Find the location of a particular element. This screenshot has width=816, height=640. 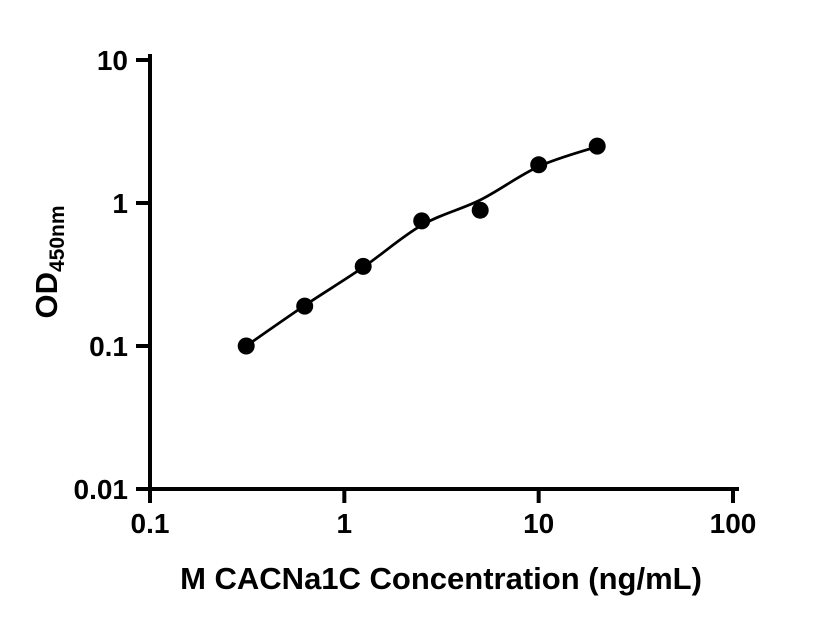

y-tick-label: 1 is located at coordinates (120, 203).